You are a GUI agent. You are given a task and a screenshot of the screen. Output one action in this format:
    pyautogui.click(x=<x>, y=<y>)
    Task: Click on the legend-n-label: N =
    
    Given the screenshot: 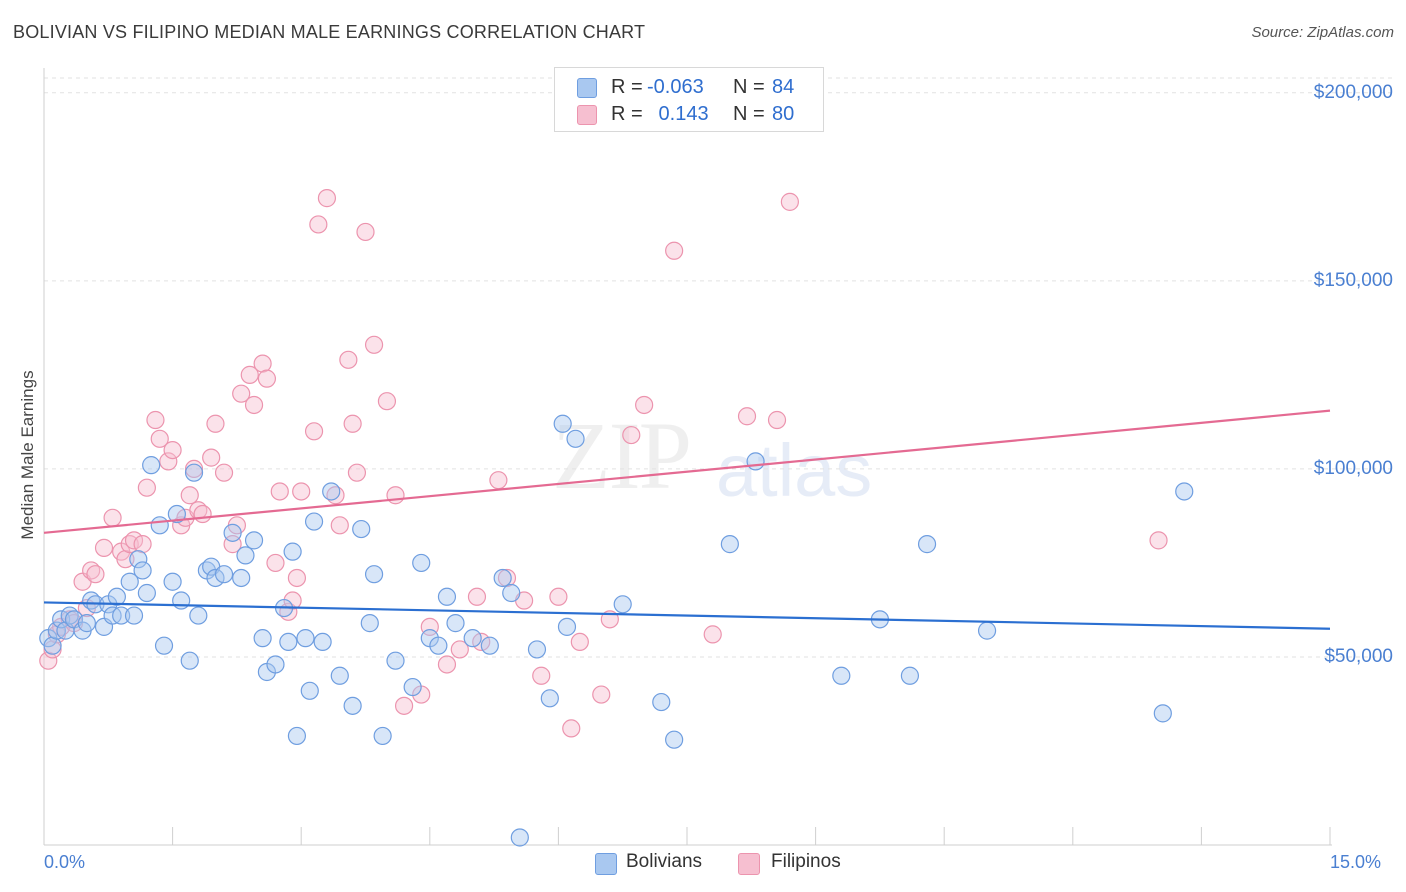 What is the action you would take?
    pyautogui.click(x=749, y=114)
    